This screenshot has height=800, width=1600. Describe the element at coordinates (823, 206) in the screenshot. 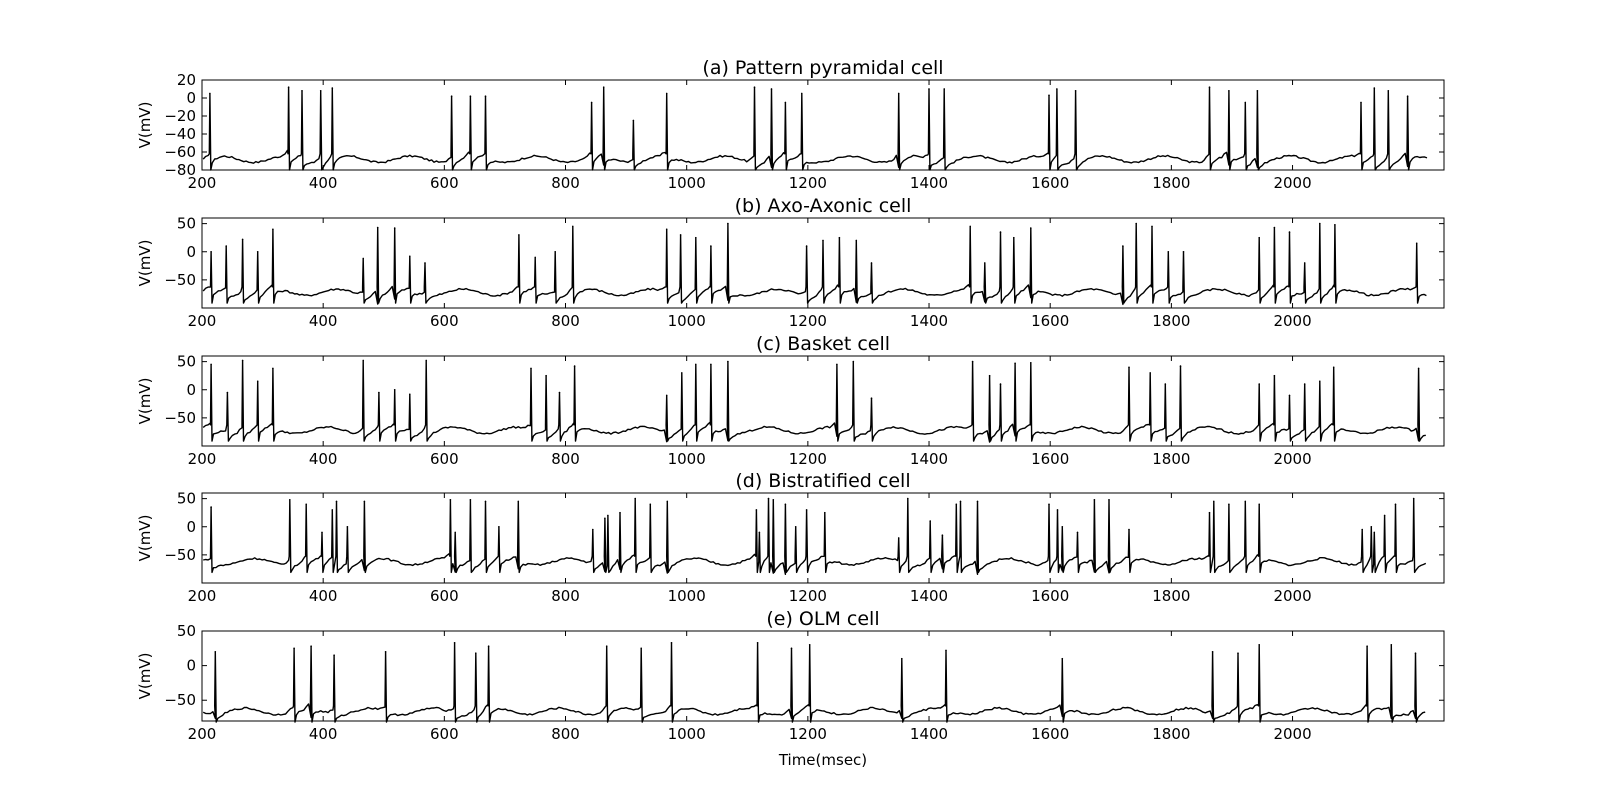

I see `panel-title: (b) Axo-Axonic cell` at that location.